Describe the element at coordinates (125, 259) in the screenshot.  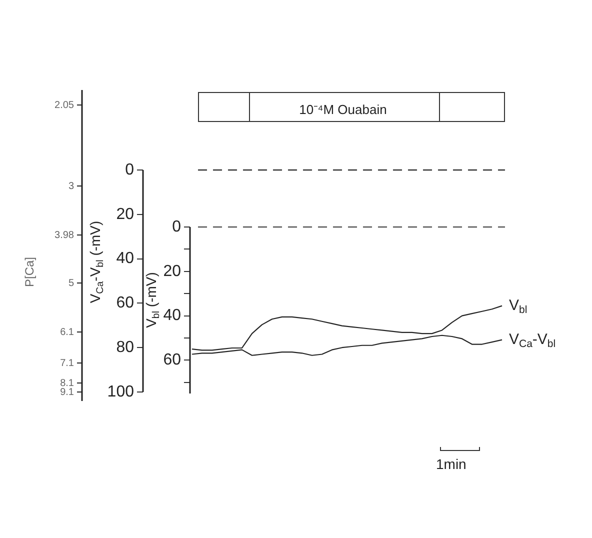
I see `y-tick-label: 40` at that location.